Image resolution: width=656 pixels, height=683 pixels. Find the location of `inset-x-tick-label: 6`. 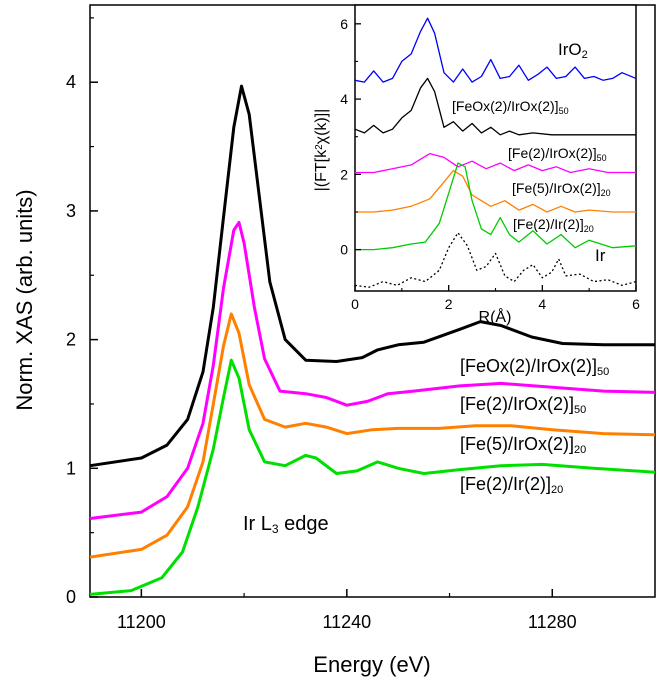

inset-x-tick-label: 6 is located at coordinates (636, 304).